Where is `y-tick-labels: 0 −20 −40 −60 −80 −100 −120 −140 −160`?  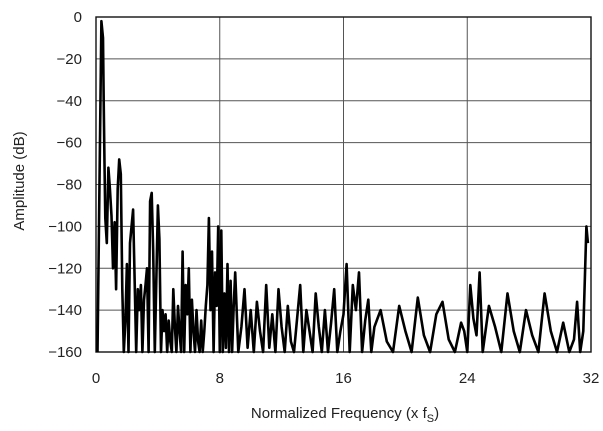 y-tick-labels: 0 −20 −40 −60 −80 −100 −120 −140 −160 is located at coordinates (65, 185).